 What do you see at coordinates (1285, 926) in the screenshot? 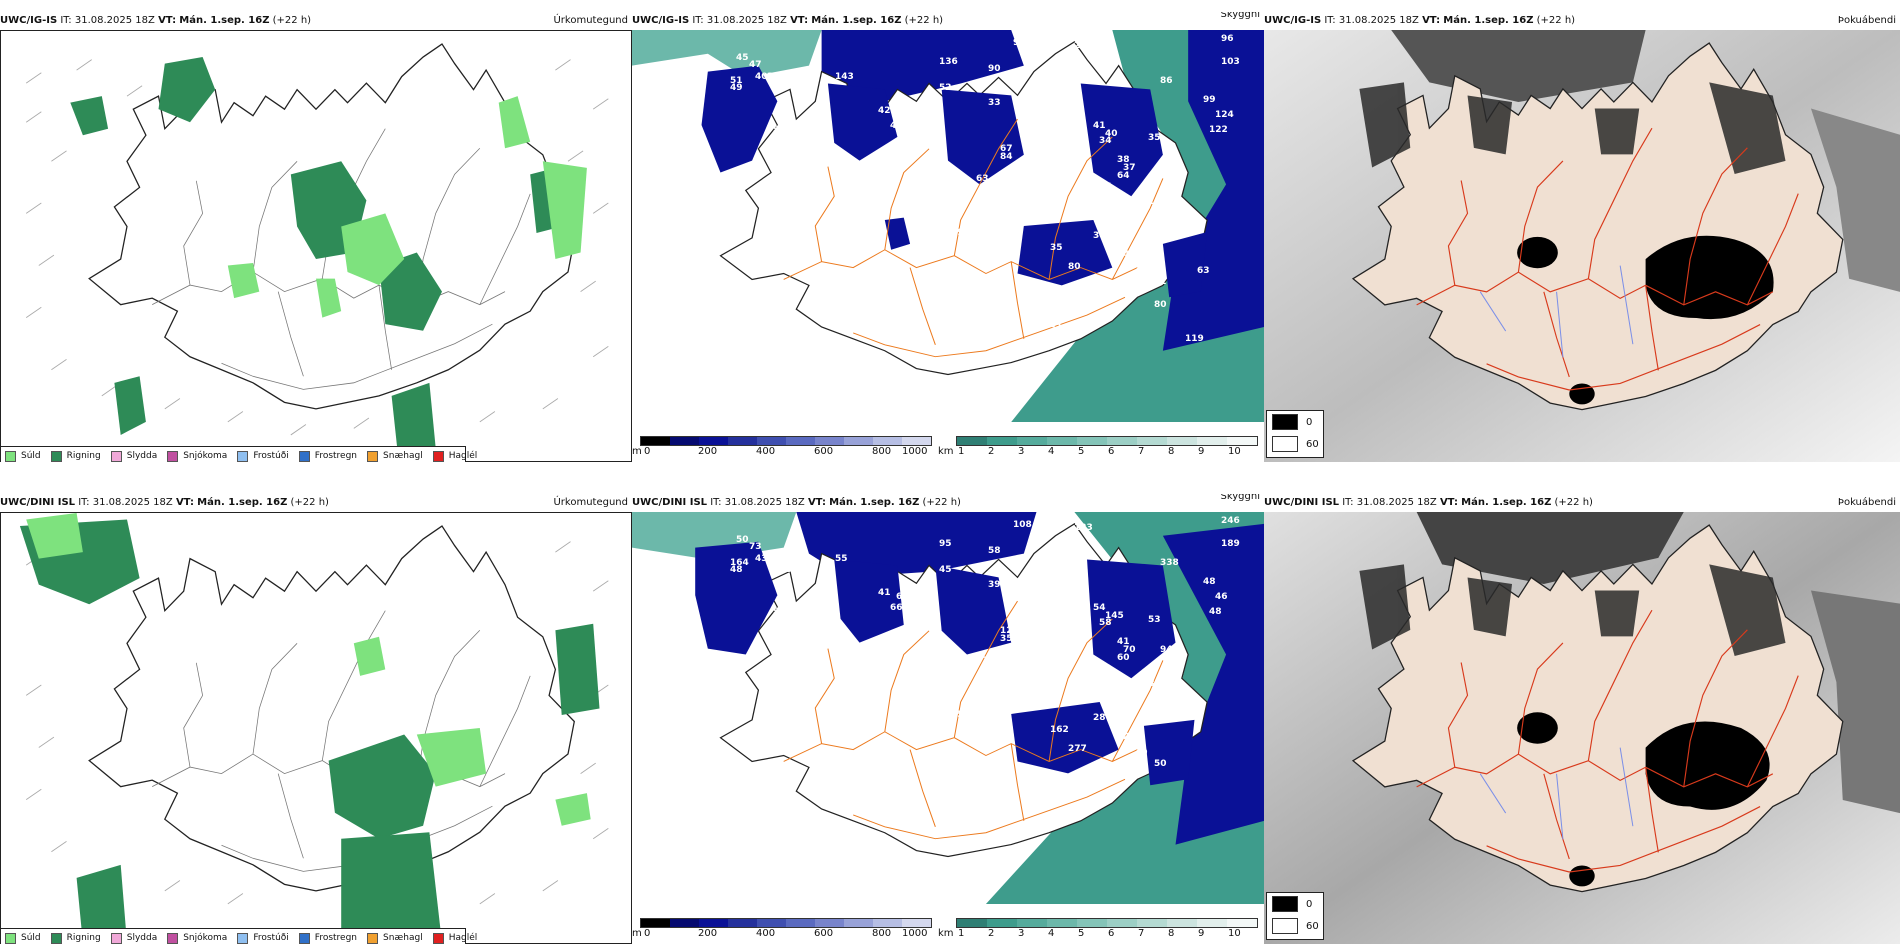
I see `fog-legend-swatch` at bounding box center [1285, 926].